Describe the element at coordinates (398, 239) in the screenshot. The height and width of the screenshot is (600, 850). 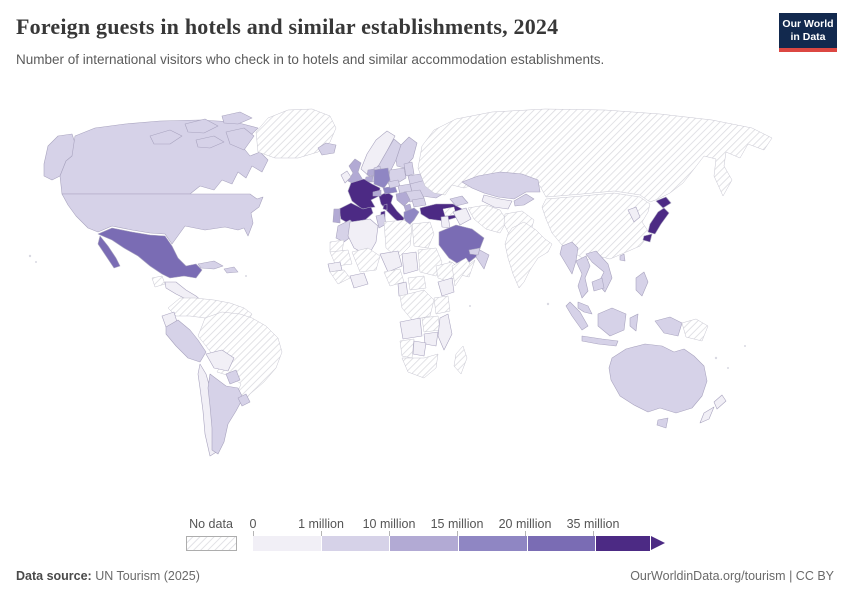
I see `region-libya` at that location.